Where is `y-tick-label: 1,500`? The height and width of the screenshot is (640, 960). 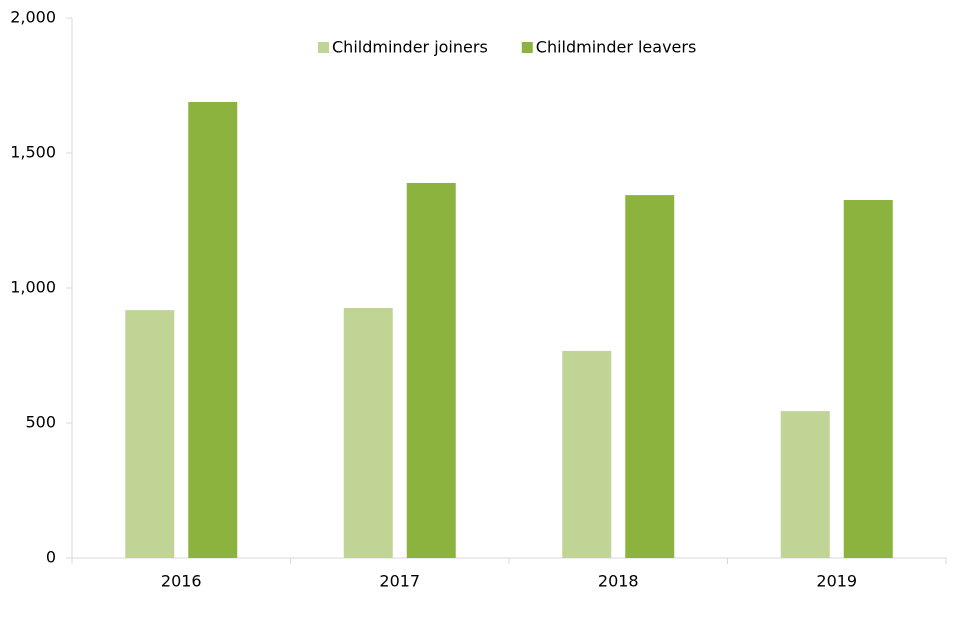 y-tick-label: 1,500 is located at coordinates (33, 152).